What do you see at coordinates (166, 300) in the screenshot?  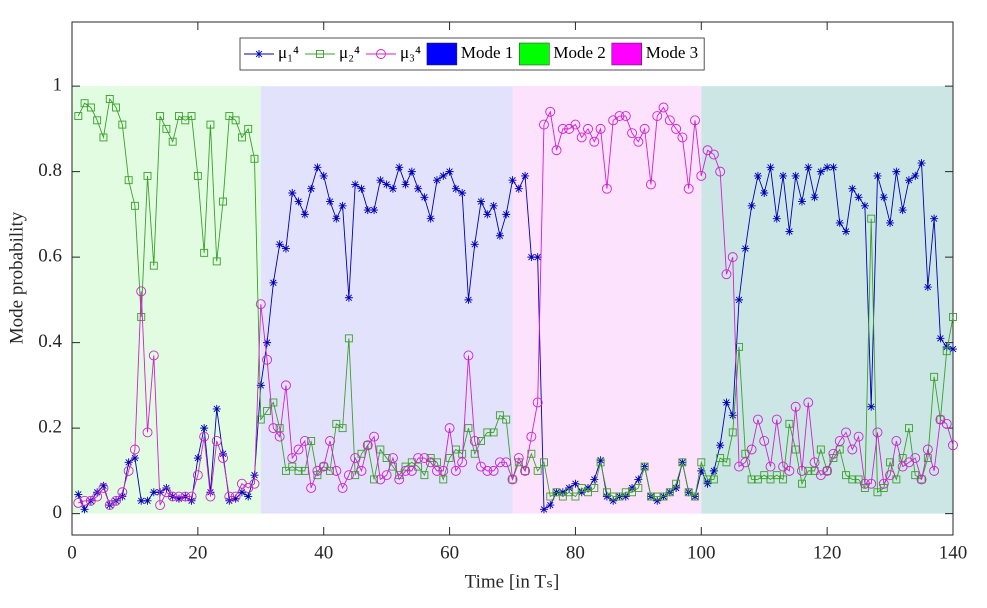 I see `mode-region` at bounding box center [166, 300].